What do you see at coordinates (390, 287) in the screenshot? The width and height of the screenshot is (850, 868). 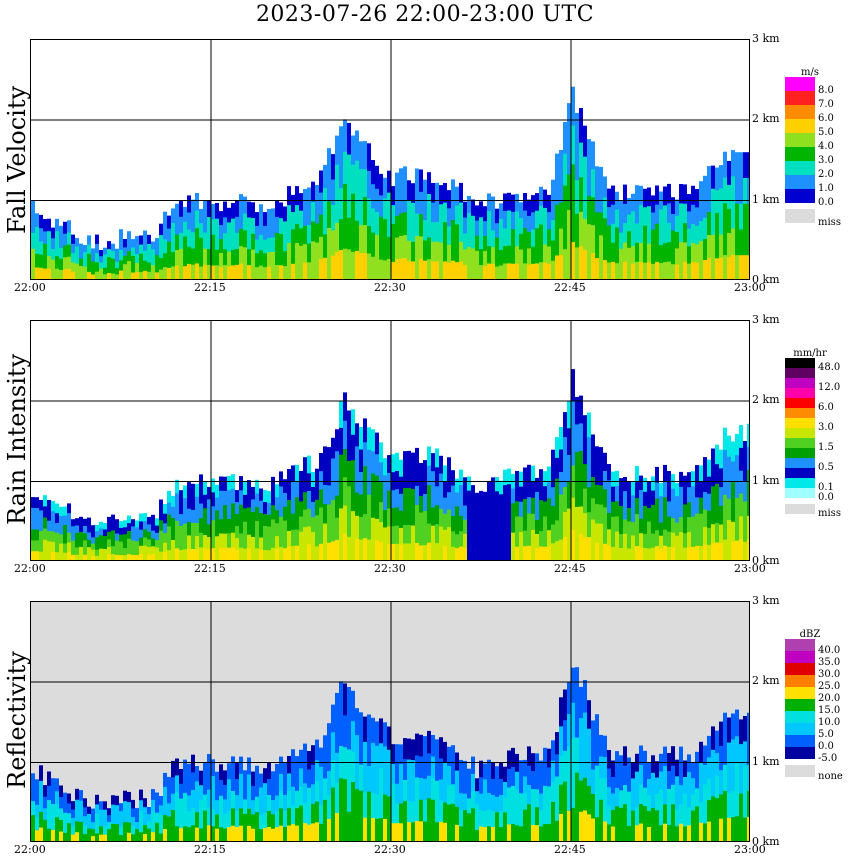 I see `x-tick-label: 22:30` at bounding box center [390, 287].